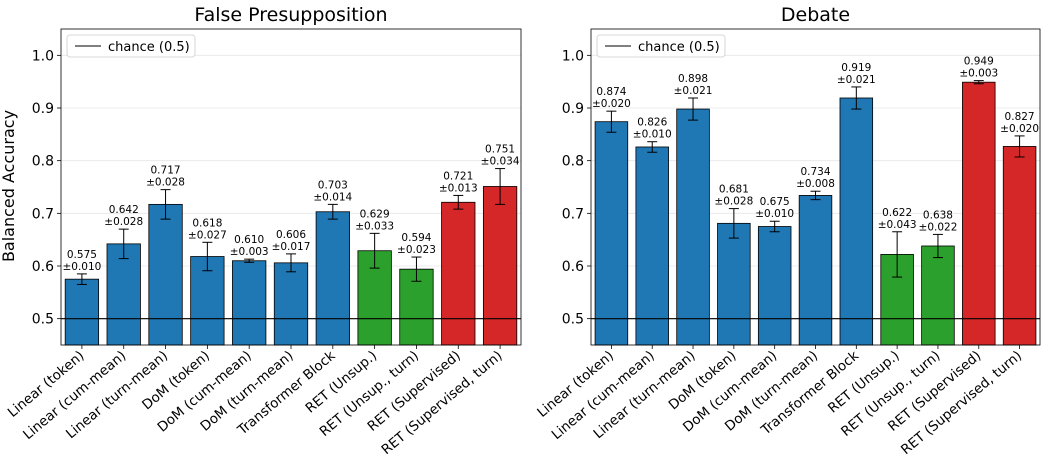  What do you see at coordinates (1020, 117) in the screenshot?
I see `panel-2-value-label: 0.827` at bounding box center [1020, 117].